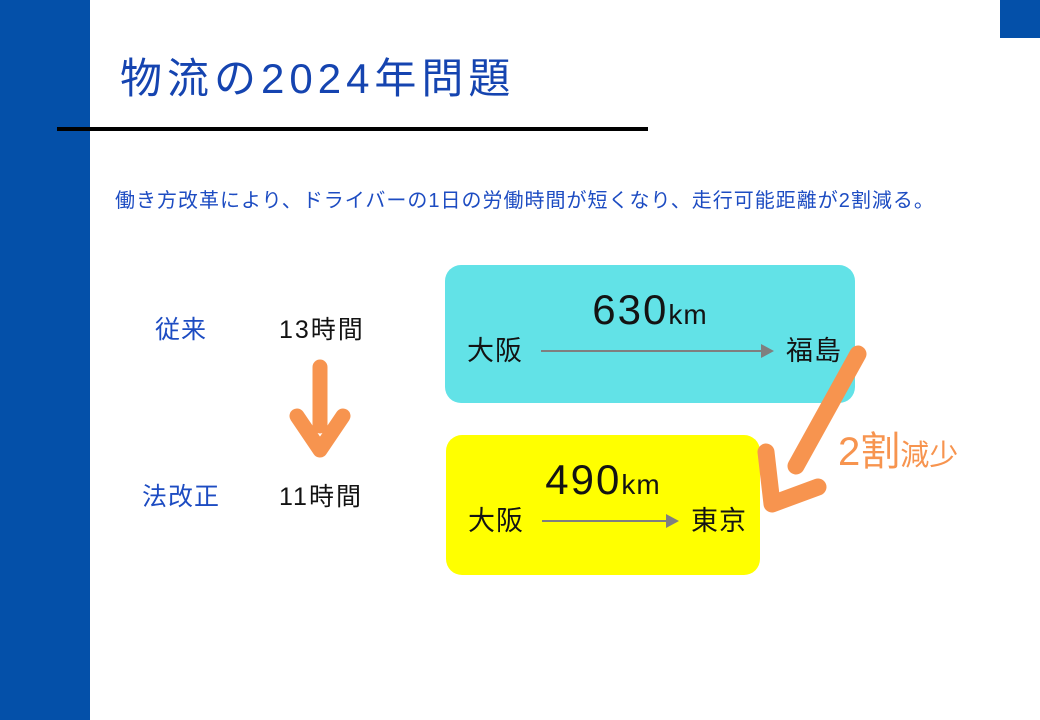  Describe the element at coordinates (719, 521) in the screenshot. I see `after-destination-city: 東京` at that location.